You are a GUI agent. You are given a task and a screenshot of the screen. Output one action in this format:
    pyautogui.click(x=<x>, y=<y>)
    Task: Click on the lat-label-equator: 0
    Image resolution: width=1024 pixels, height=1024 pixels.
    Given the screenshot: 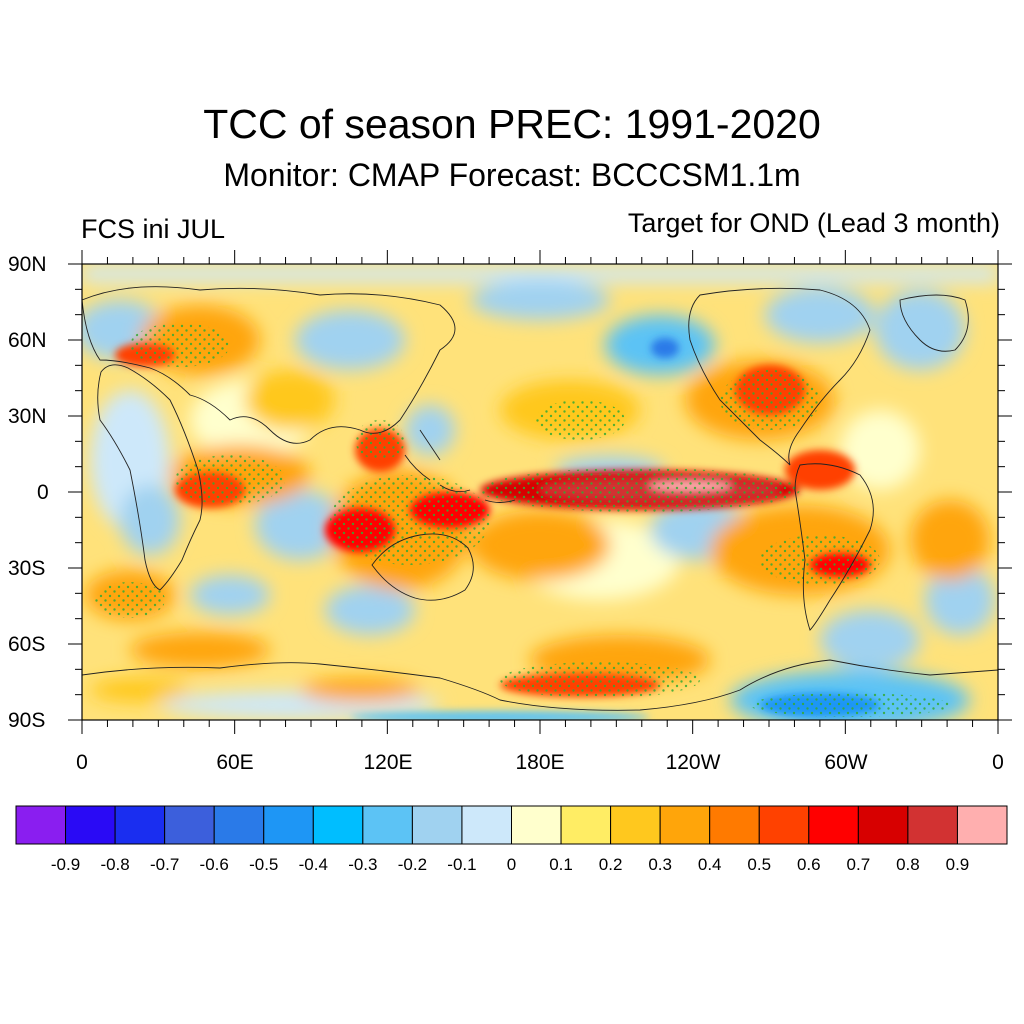 What is the action you would take?
    pyautogui.click(x=43, y=492)
    